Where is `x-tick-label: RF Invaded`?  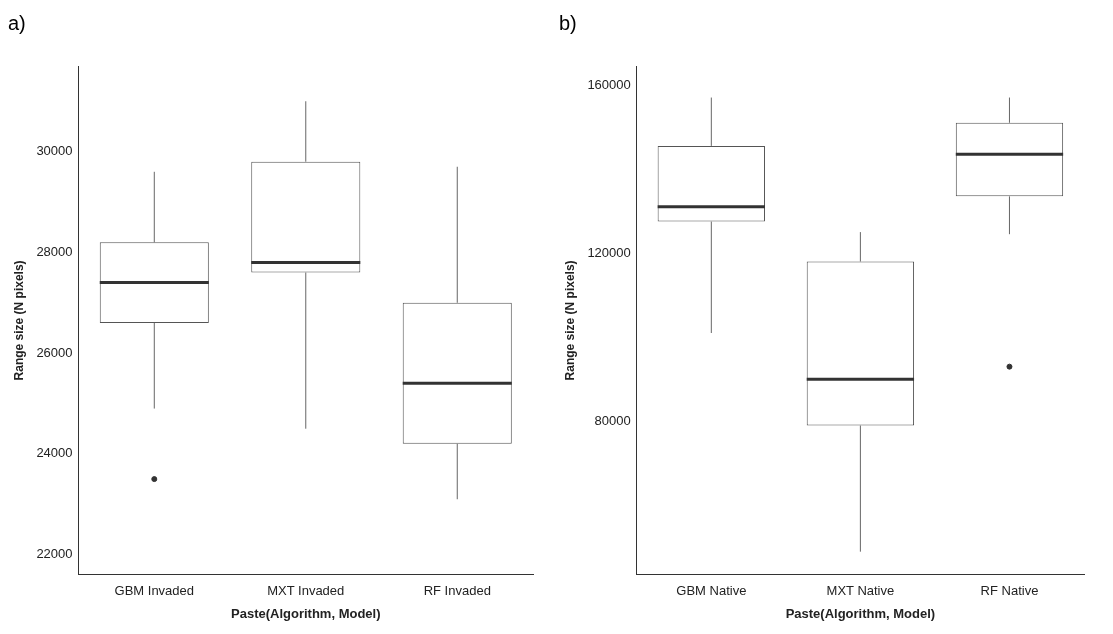 x-tick-label: RF Invaded is located at coordinates (457, 591).